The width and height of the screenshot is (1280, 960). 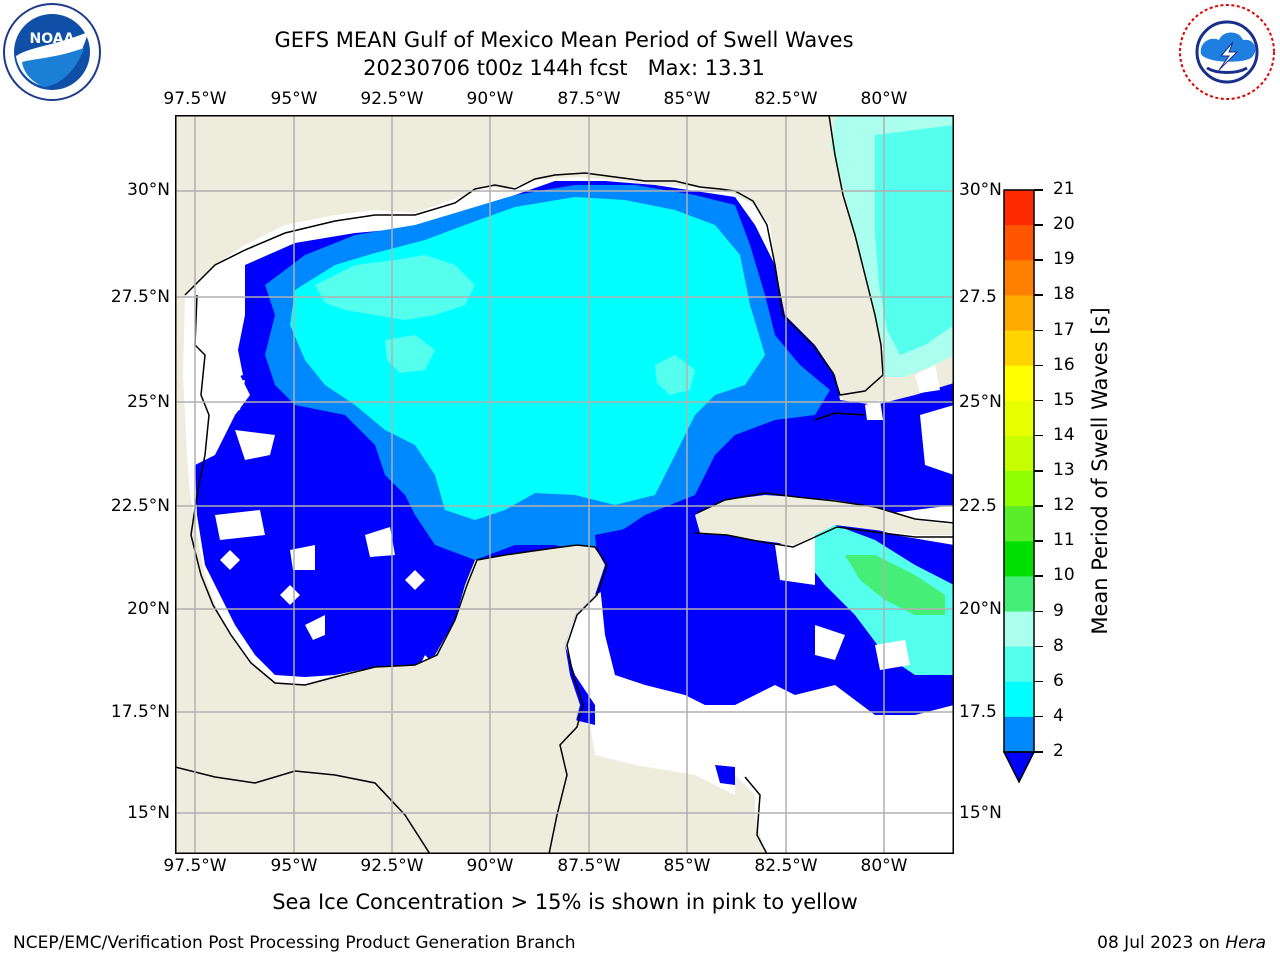 What do you see at coordinates (490, 99) in the screenshot?
I see `lon-label-top: 90°W` at bounding box center [490, 99].